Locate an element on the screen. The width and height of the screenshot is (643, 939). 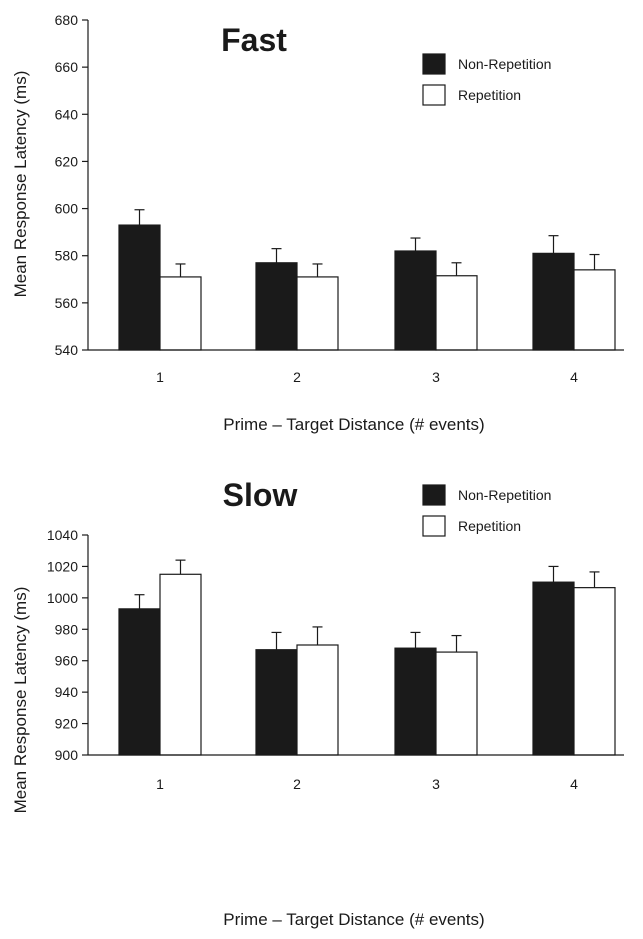
fast-y-tick-label: 540 is located at coordinates (67, 350).